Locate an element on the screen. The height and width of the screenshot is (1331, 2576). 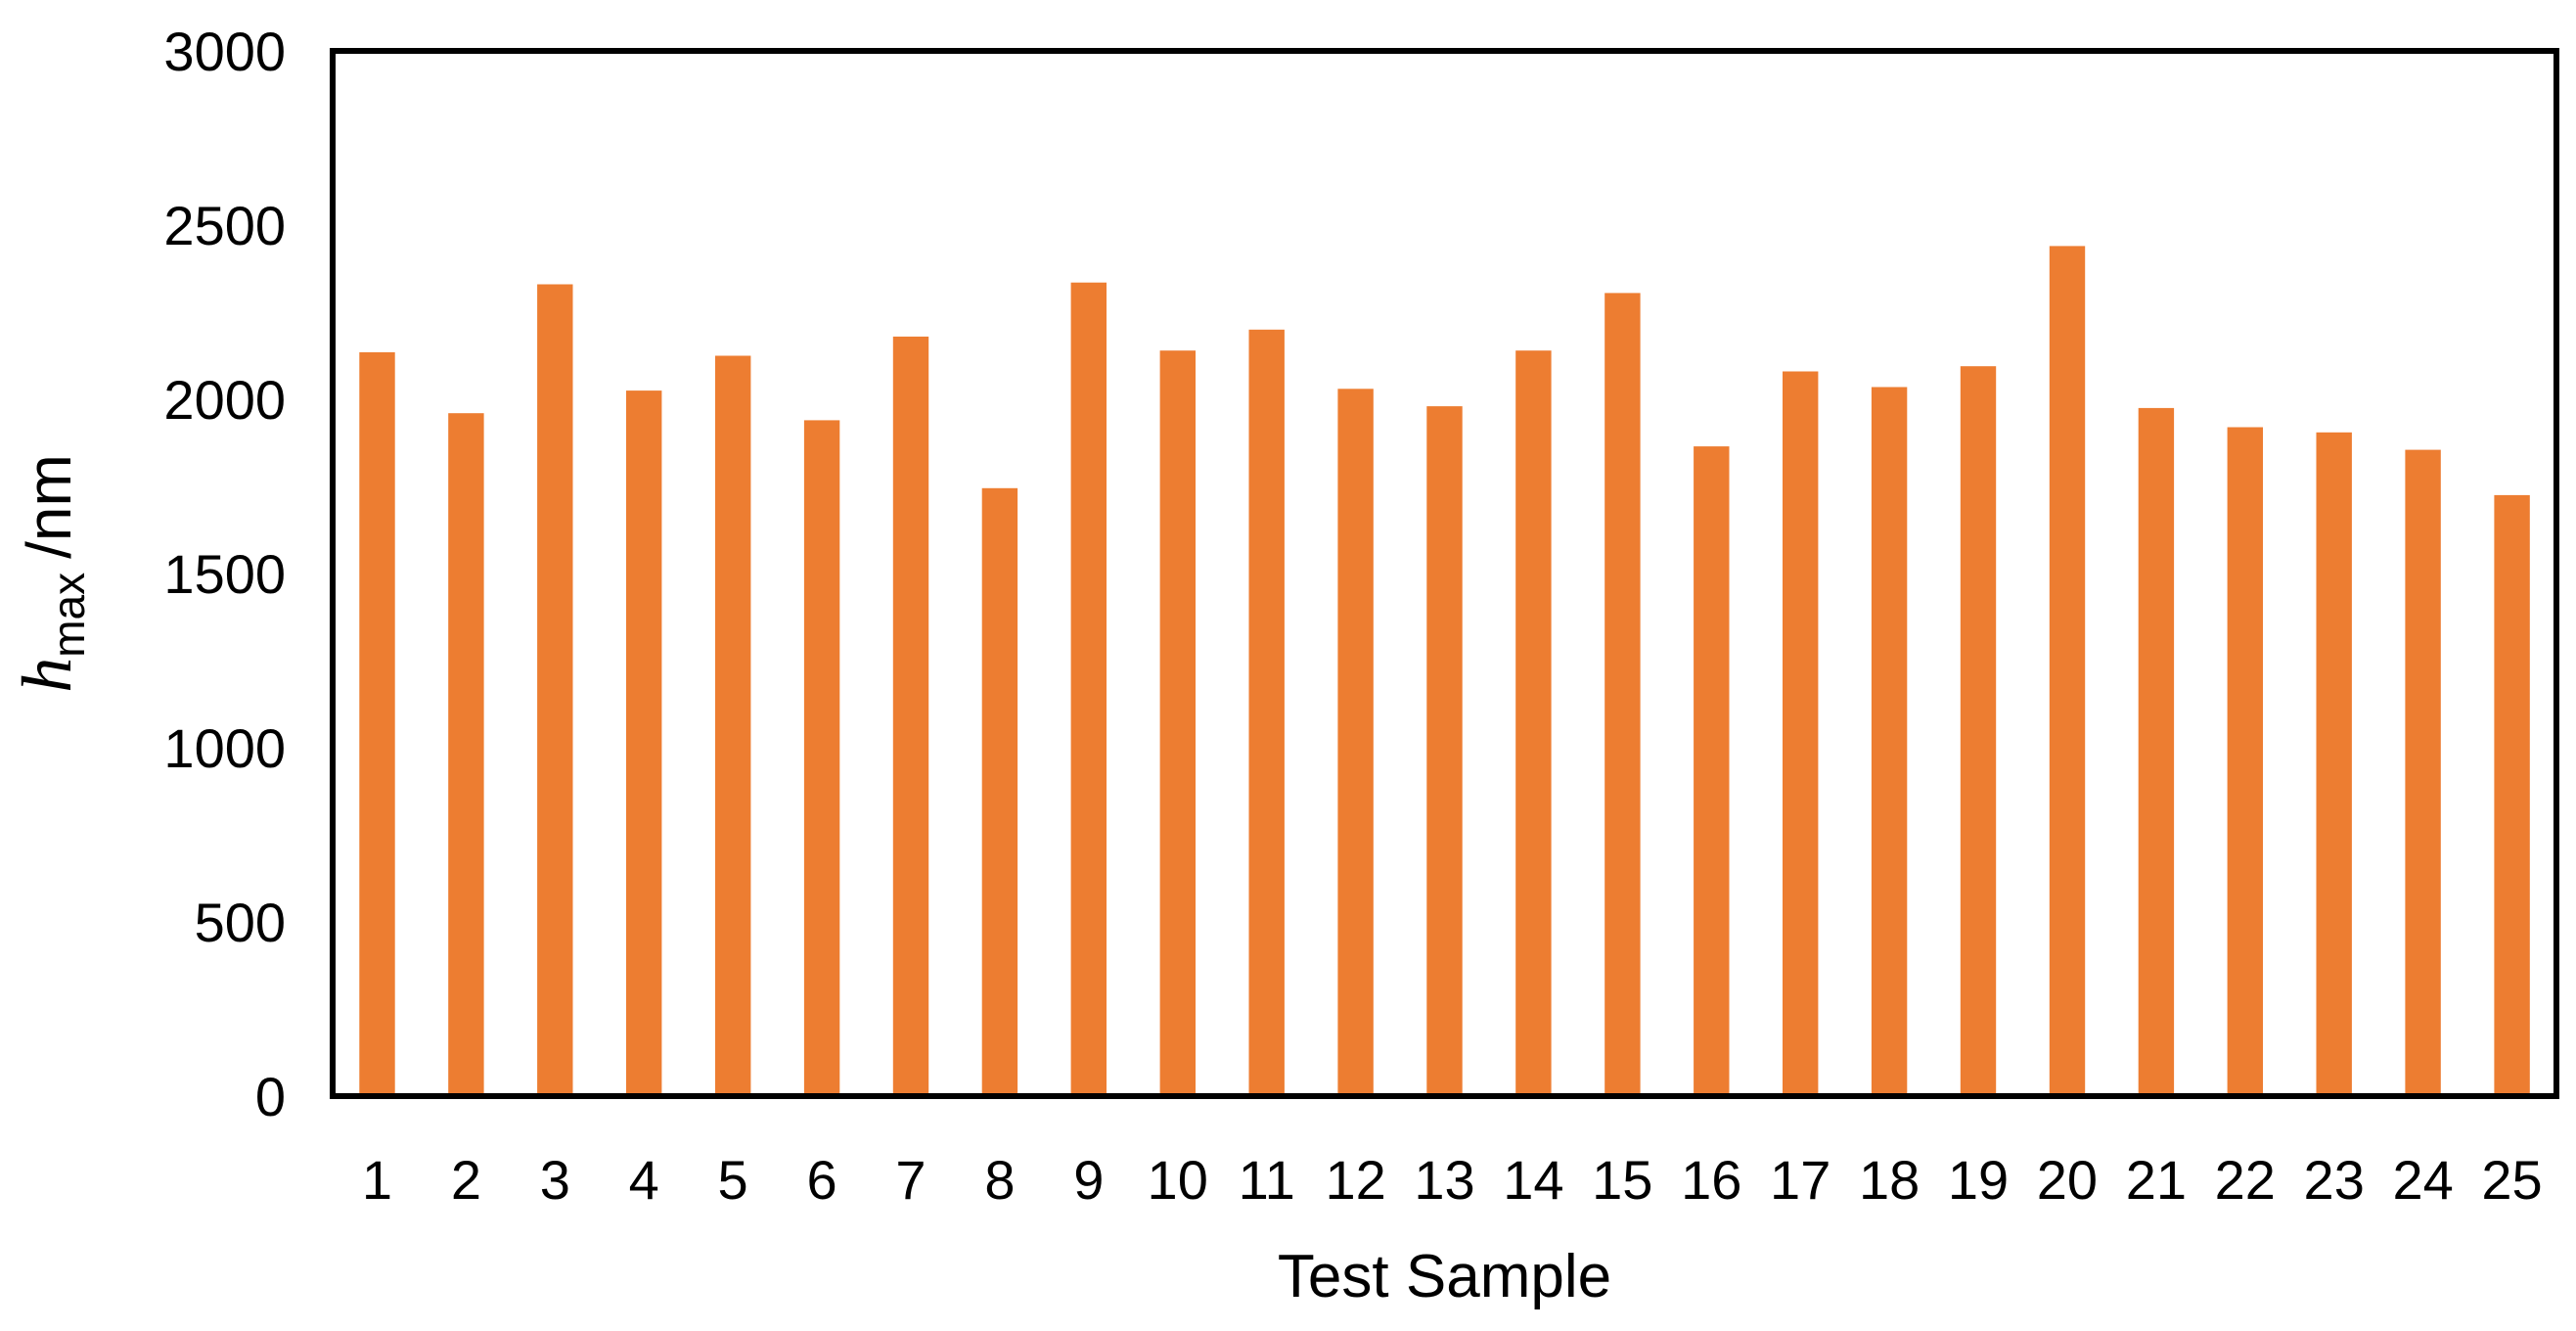
y-axis-unit: /nm is located at coordinates (49, 506).